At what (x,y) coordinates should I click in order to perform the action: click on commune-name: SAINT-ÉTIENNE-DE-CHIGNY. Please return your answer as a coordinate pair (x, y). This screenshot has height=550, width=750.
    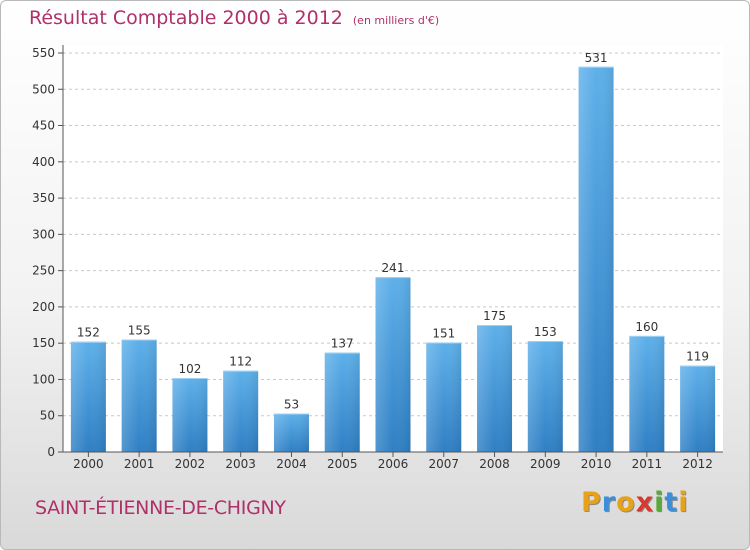
    Looking at the image, I should click on (160, 508).